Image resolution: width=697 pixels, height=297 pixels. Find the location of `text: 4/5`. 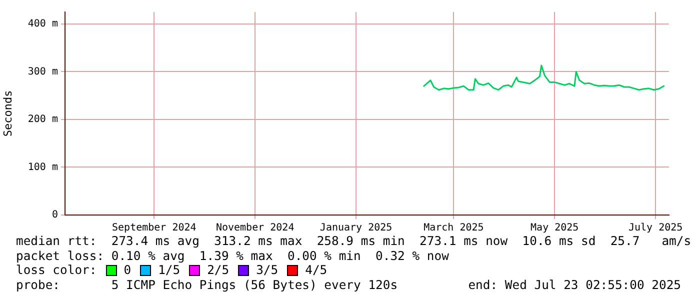

text: 4/5 is located at coordinates (316, 270).